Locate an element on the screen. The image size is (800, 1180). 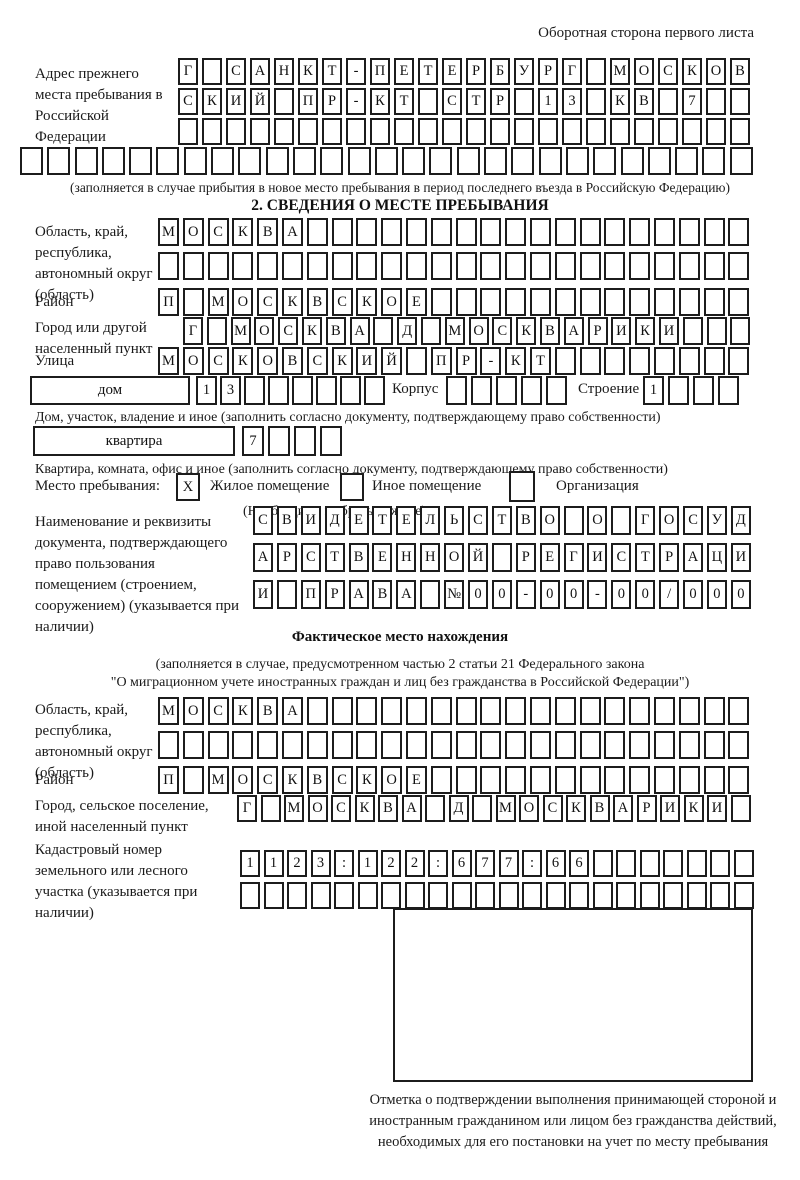
form-cell: : is located at coordinates (344, 863).